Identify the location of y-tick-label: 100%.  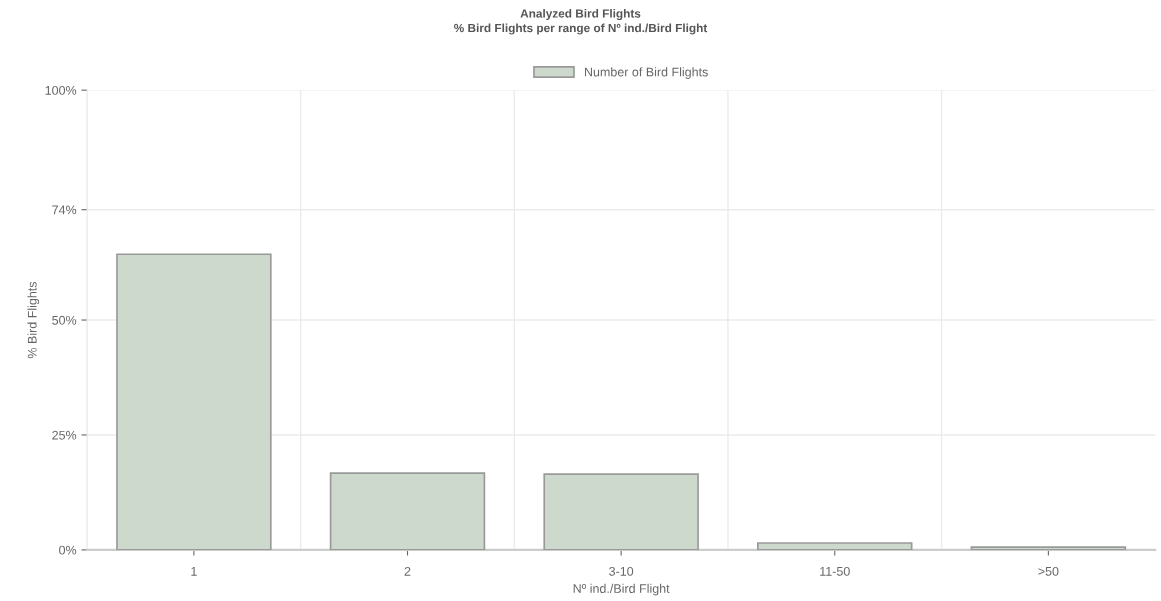
(61, 90).